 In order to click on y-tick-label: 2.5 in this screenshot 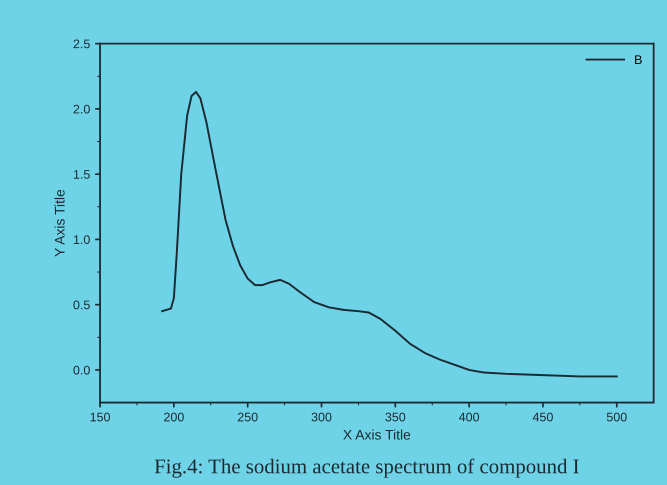, I will do `click(82, 43)`.